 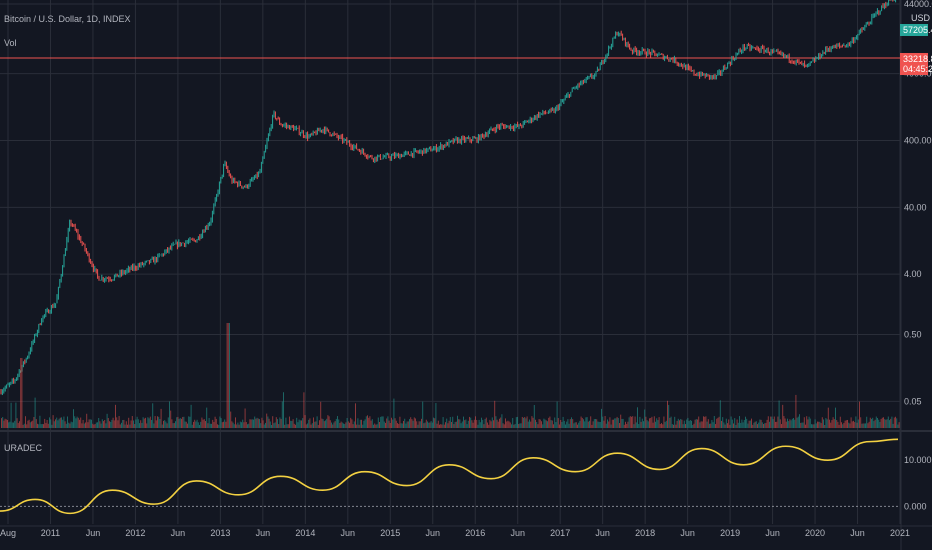 What do you see at coordinates (23, 448) in the screenshot?
I see `indicator-legend: URADEC` at bounding box center [23, 448].